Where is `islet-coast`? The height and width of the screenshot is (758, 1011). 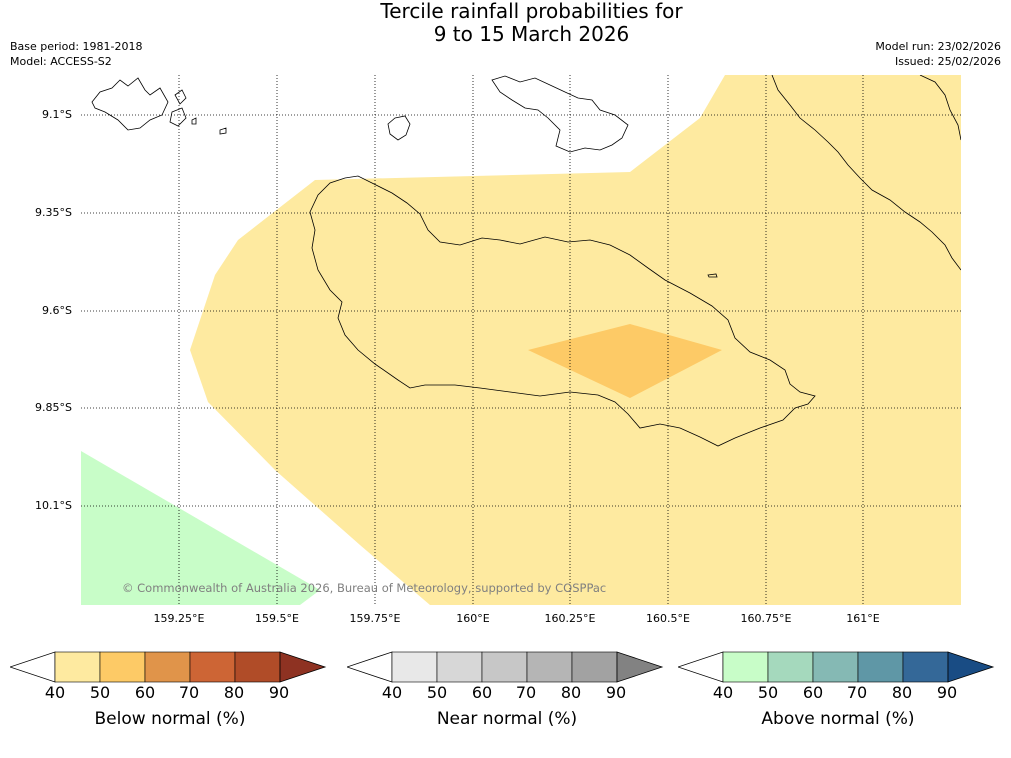 islet-coast is located at coordinates (712, 275).